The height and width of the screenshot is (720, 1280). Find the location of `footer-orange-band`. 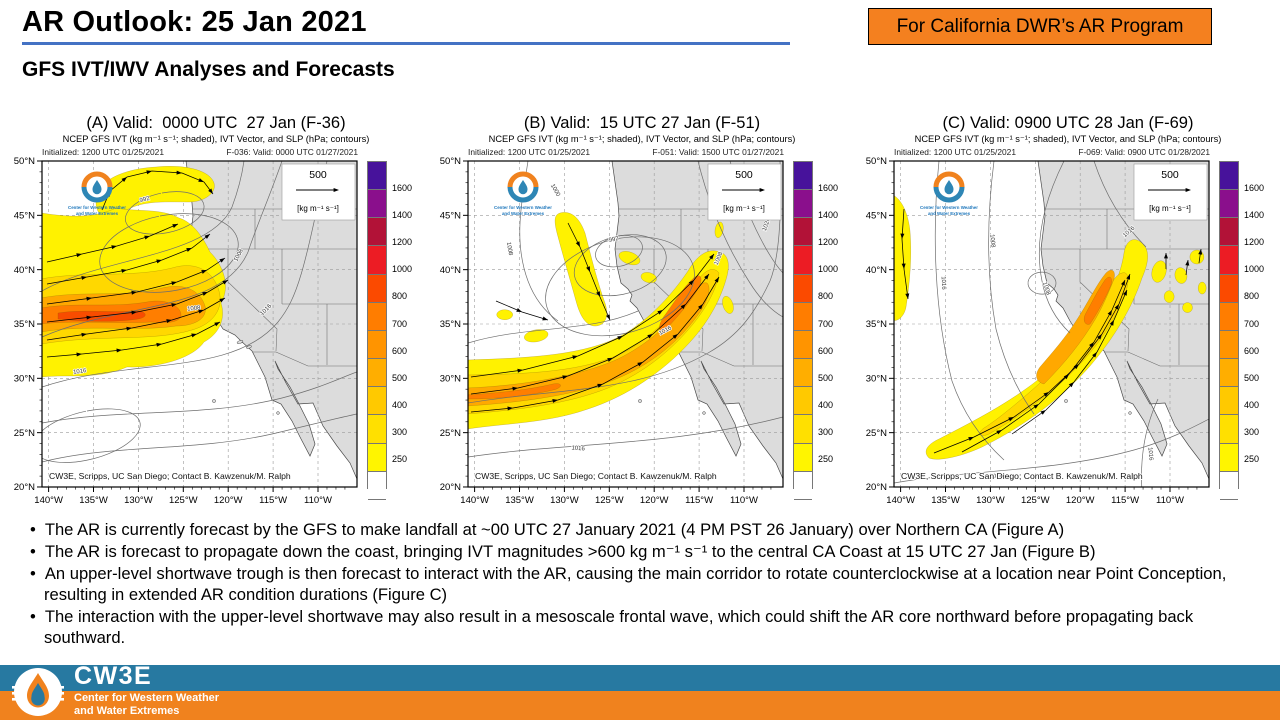

footer-orange-band is located at coordinates (640, 705).